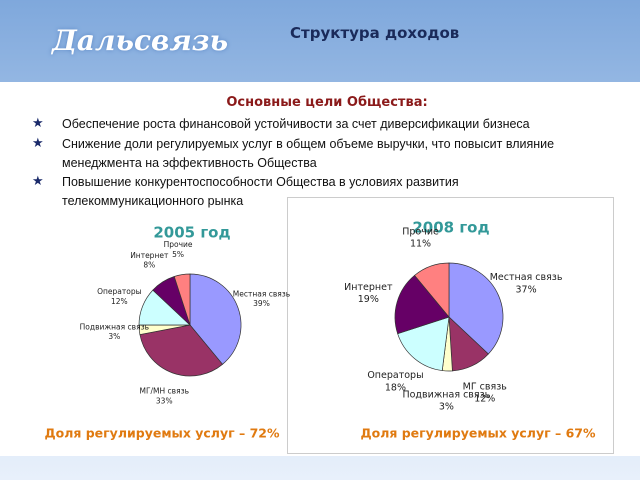  What do you see at coordinates (162, 433) in the screenshot?
I see `annotation: Доля регулируемых услуг – 72%` at bounding box center [162, 433].